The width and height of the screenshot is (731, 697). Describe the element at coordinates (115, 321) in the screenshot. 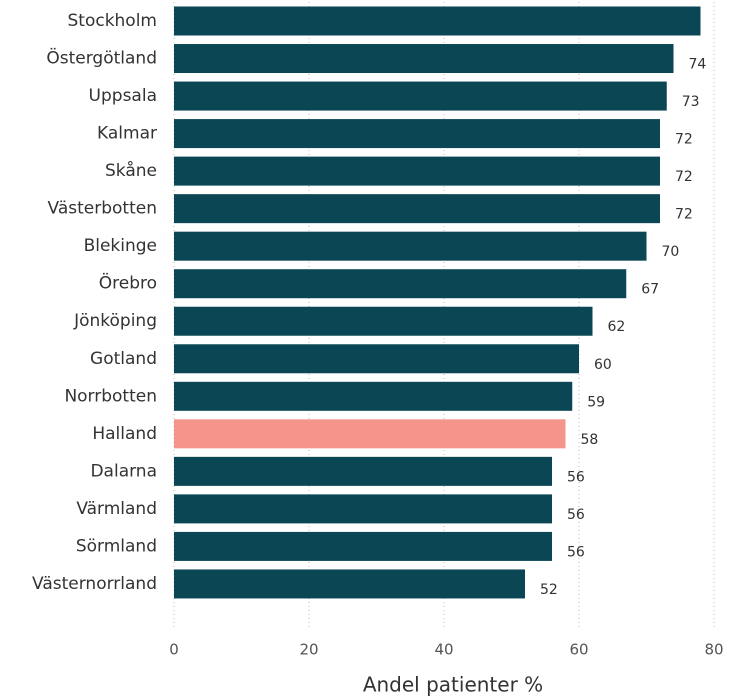

I see `category-label: Jönköping` at that location.